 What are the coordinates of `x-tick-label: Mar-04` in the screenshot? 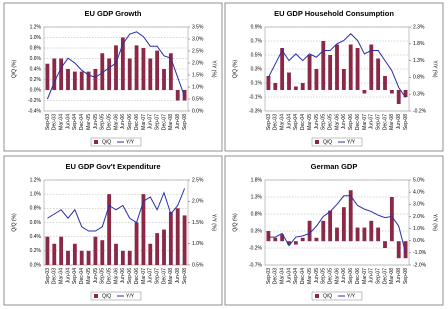 It's located at (282, 122).